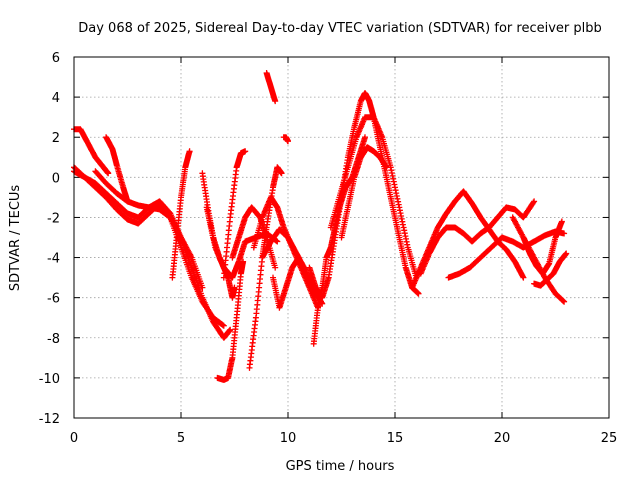  I want to click on data-series-sat-b, so click(149, 246).